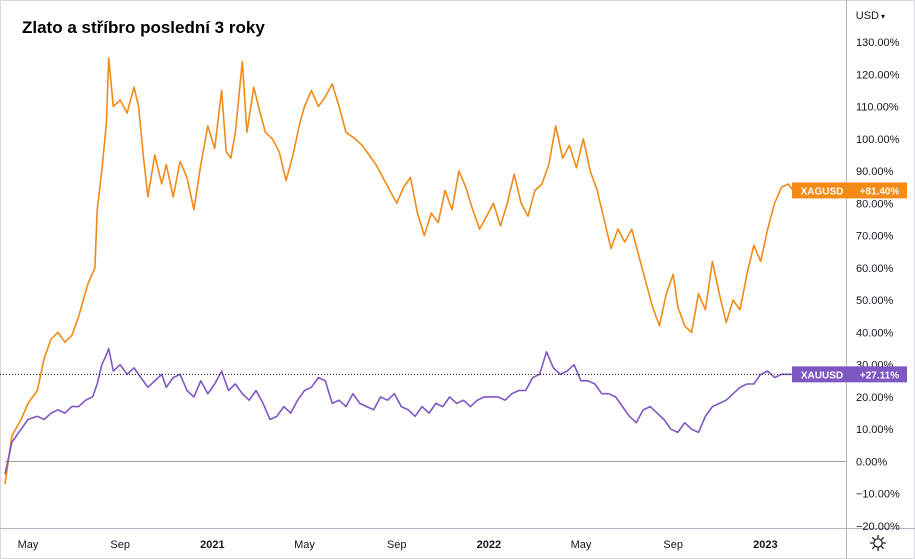 The width and height of the screenshot is (915, 559). Describe the element at coordinates (875, 269) in the screenshot. I see `y-tick-label: 60.00%` at that location.